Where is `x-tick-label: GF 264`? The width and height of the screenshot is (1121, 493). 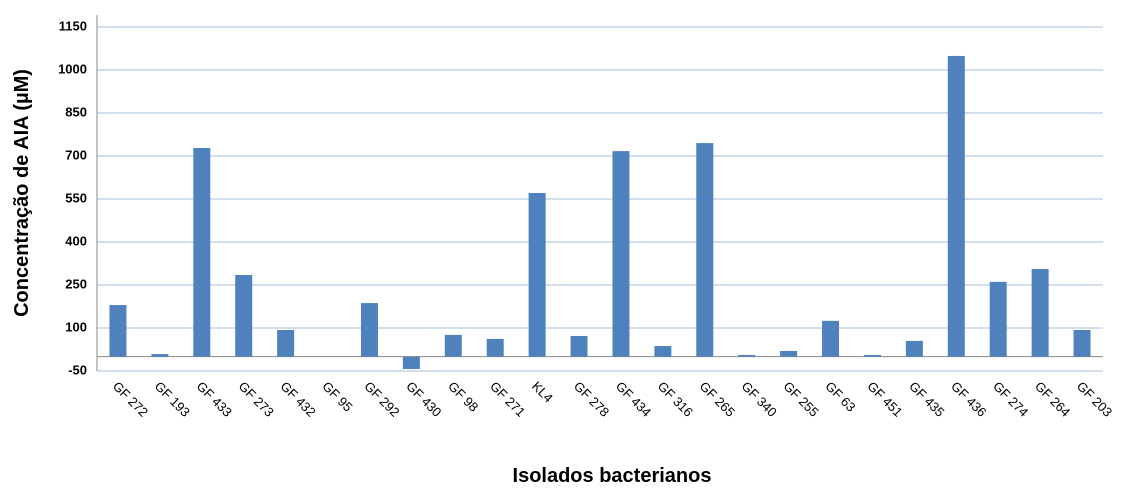
x-tick-label: GF 264 is located at coordinates (1052, 399).